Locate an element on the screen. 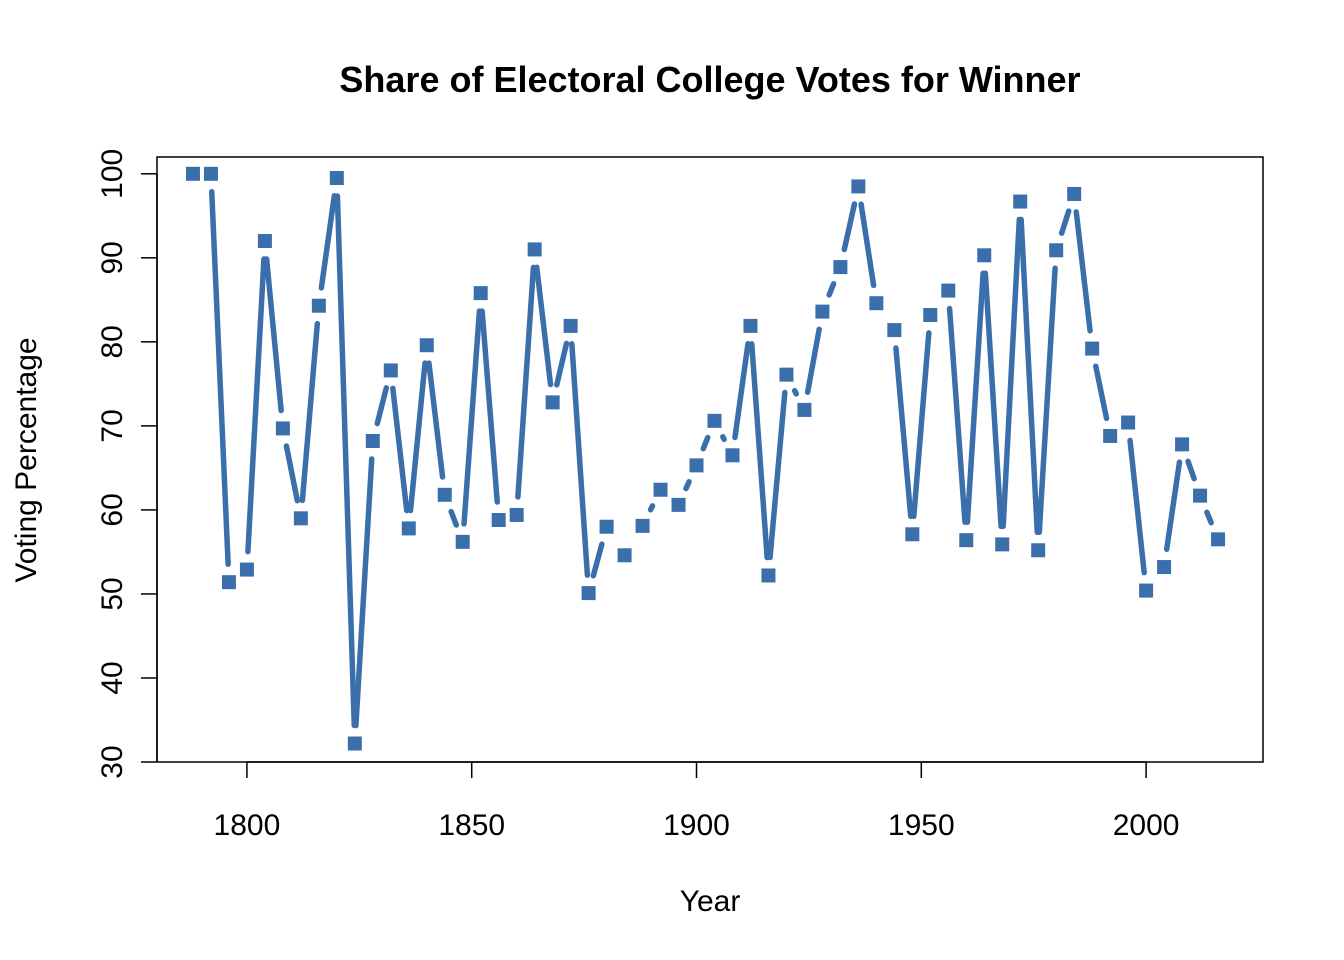  x-axis: 1800 1850 1900 1950 2000 is located at coordinates (697, 801).